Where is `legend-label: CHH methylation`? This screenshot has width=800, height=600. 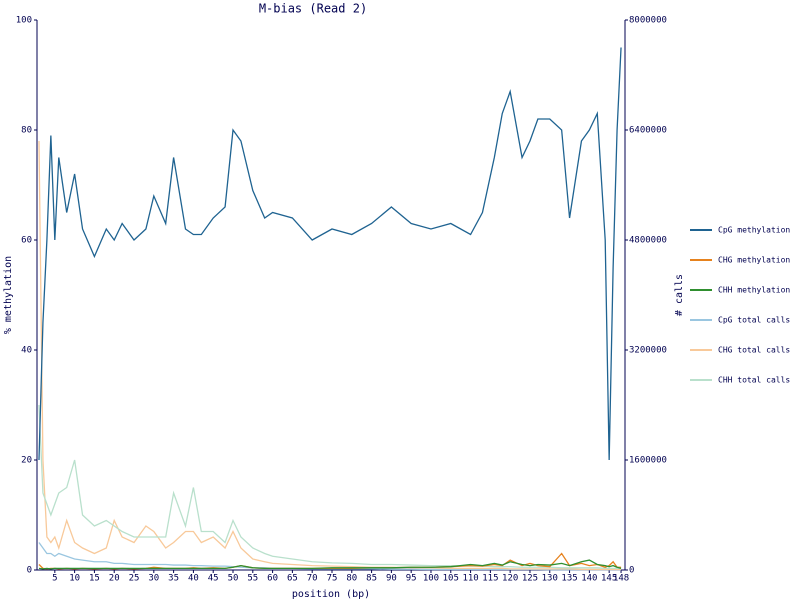
legend-label: CHH methylation is located at coordinates (754, 290).